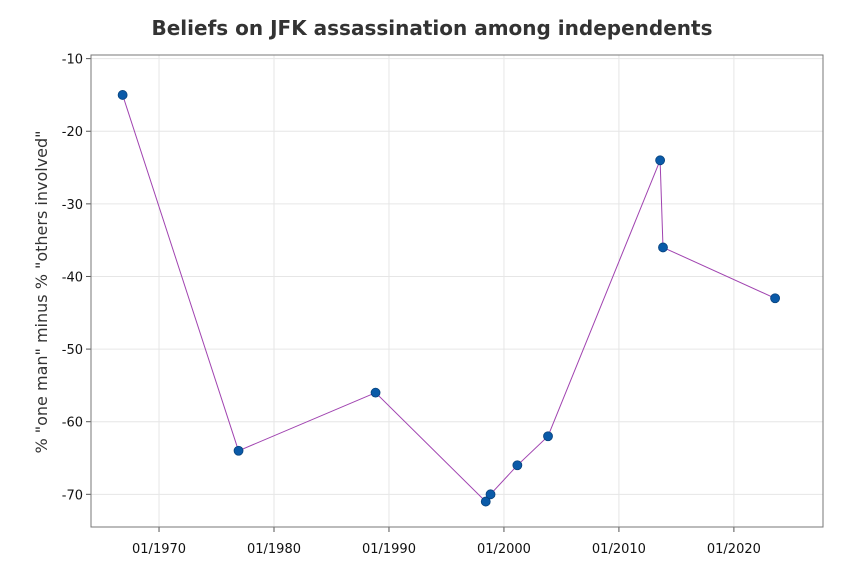  What do you see at coordinates (72, 423) in the screenshot?
I see `y-tick-label: -60` at bounding box center [72, 423].